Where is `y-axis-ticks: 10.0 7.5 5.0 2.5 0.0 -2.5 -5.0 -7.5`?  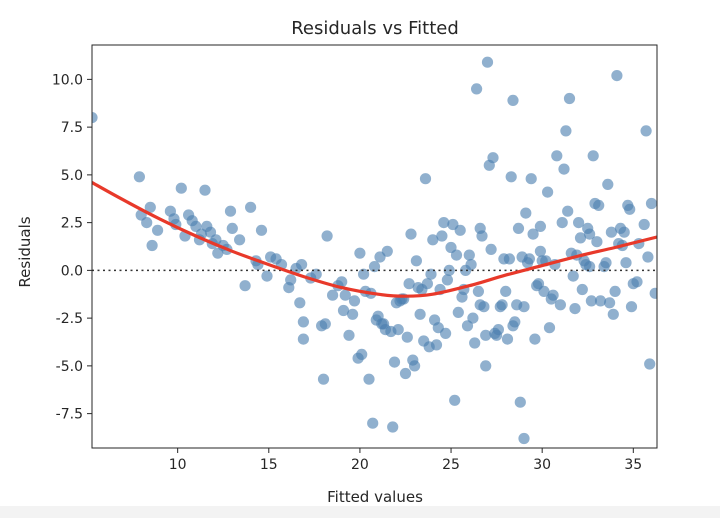 y-axis-ticks: 10.0 7.5 5.0 2.5 0.0 -2.5 -5.0 -7.5 is located at coordinates (72, 247).